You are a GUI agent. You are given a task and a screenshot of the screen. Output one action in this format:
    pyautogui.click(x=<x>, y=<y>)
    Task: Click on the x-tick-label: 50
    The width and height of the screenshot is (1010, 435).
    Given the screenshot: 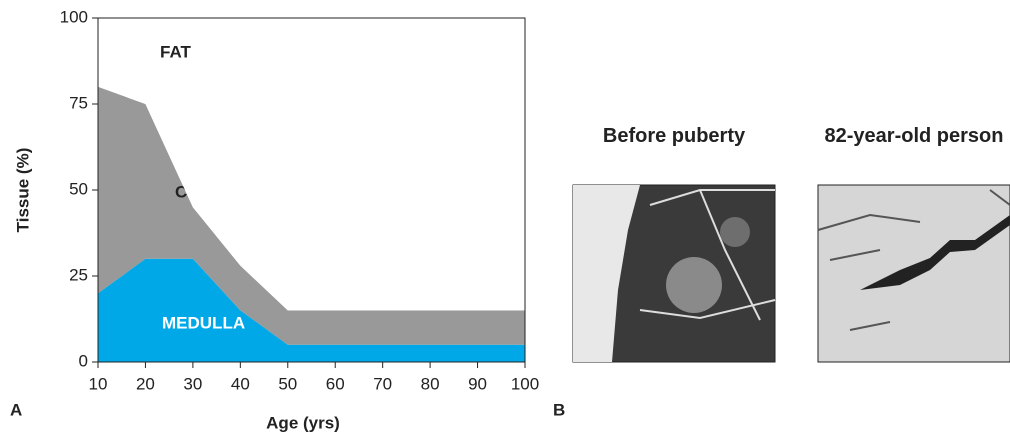 What is the action you would take?
    pyautogui.click(x=287, y=383)
    